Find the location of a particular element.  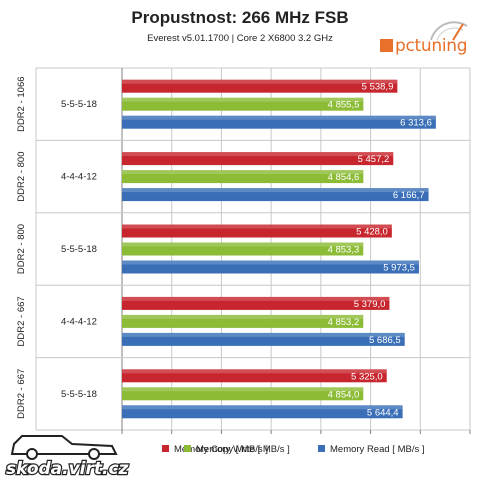

chart-title: Propustnost: 266 MHz FSB is located at coordinates (240, 17).